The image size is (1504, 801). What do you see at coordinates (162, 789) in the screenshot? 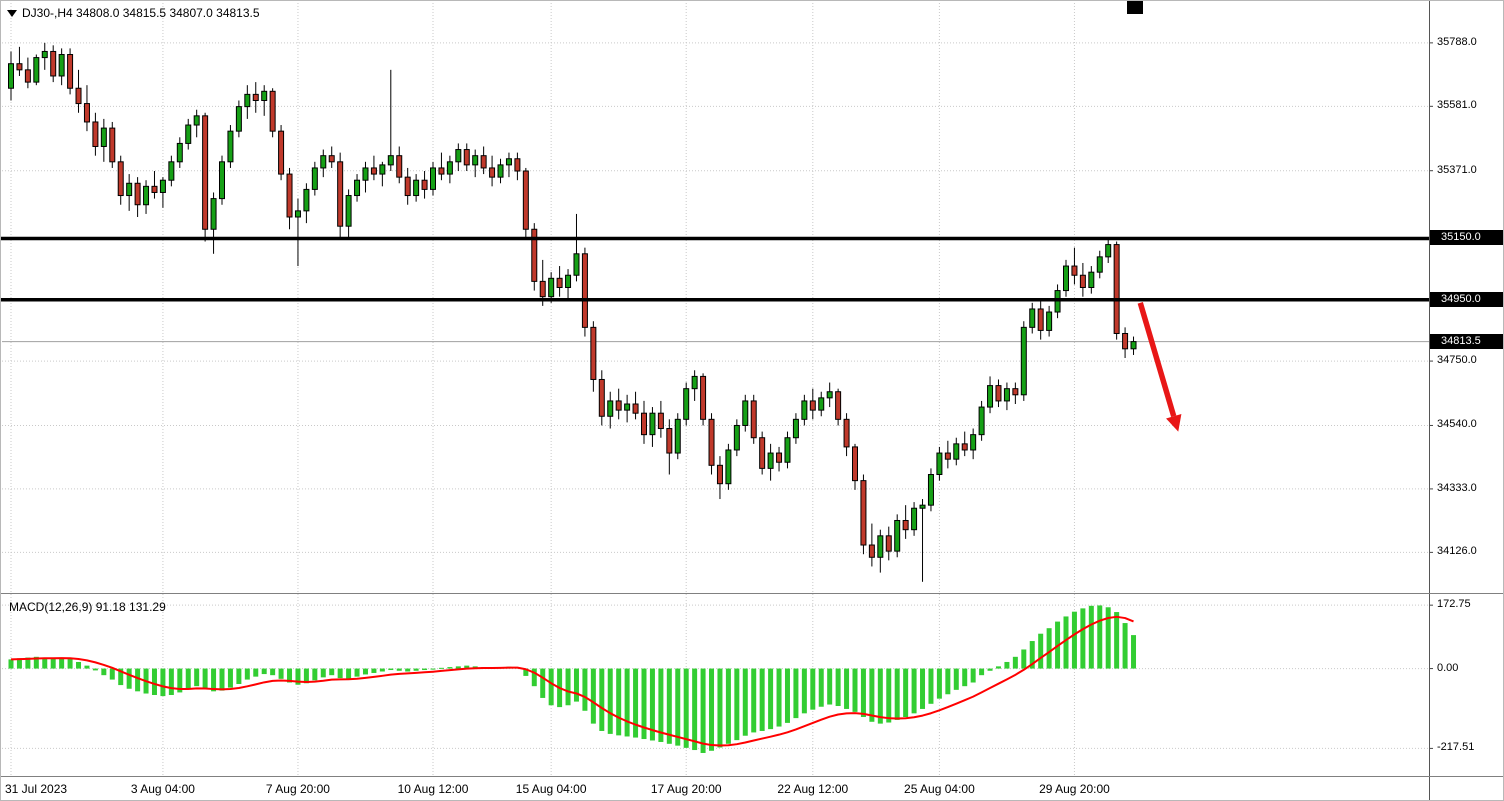
I see `date-axis-label: 3 Aug 04:00` at bounding box center [162, 789].